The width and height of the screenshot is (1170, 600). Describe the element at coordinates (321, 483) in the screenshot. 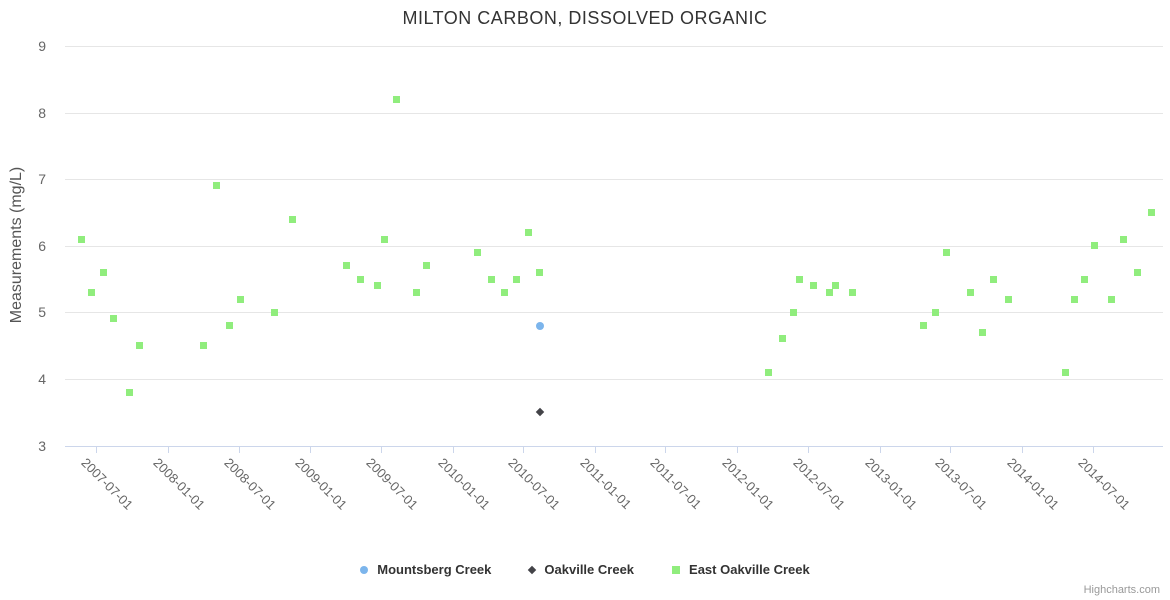

I see `x-axis-tick-label: 2009-01-01` at that location.